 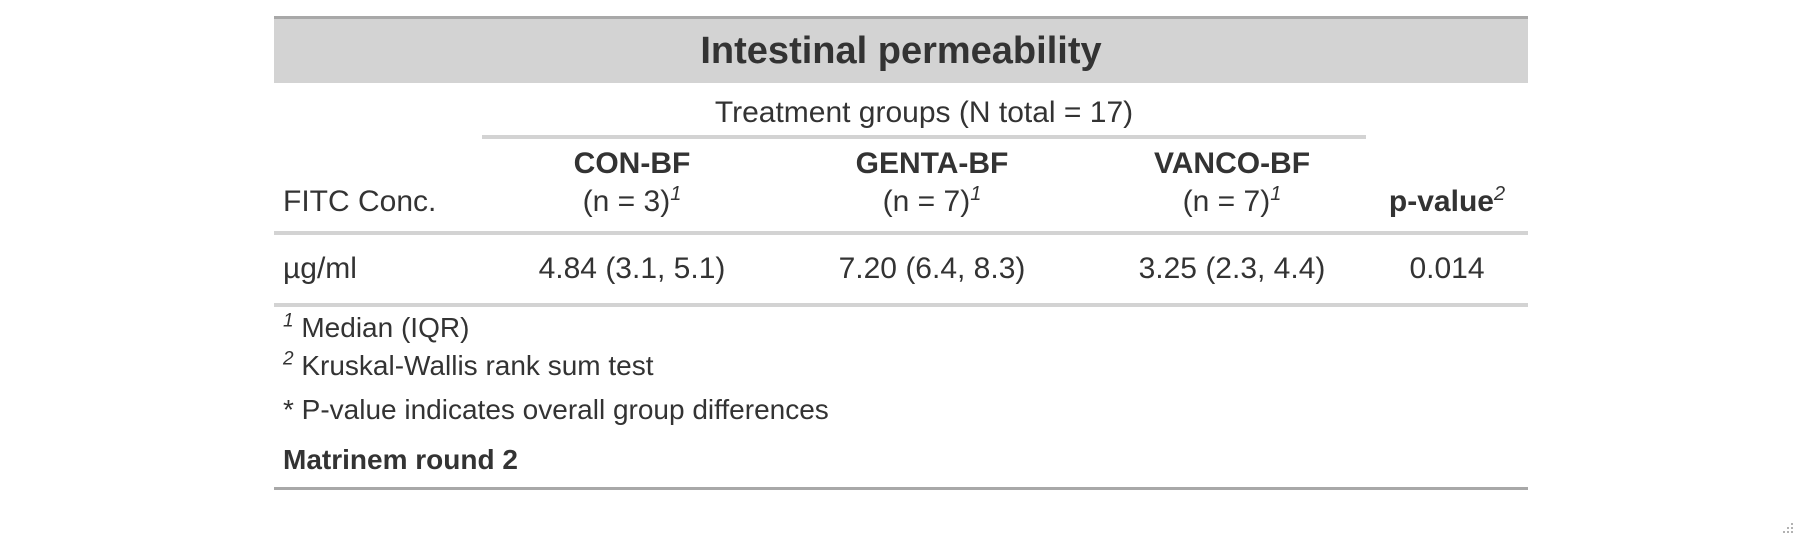 I want to click on group-name: GENTA-BF, so click(x=932, y=163).